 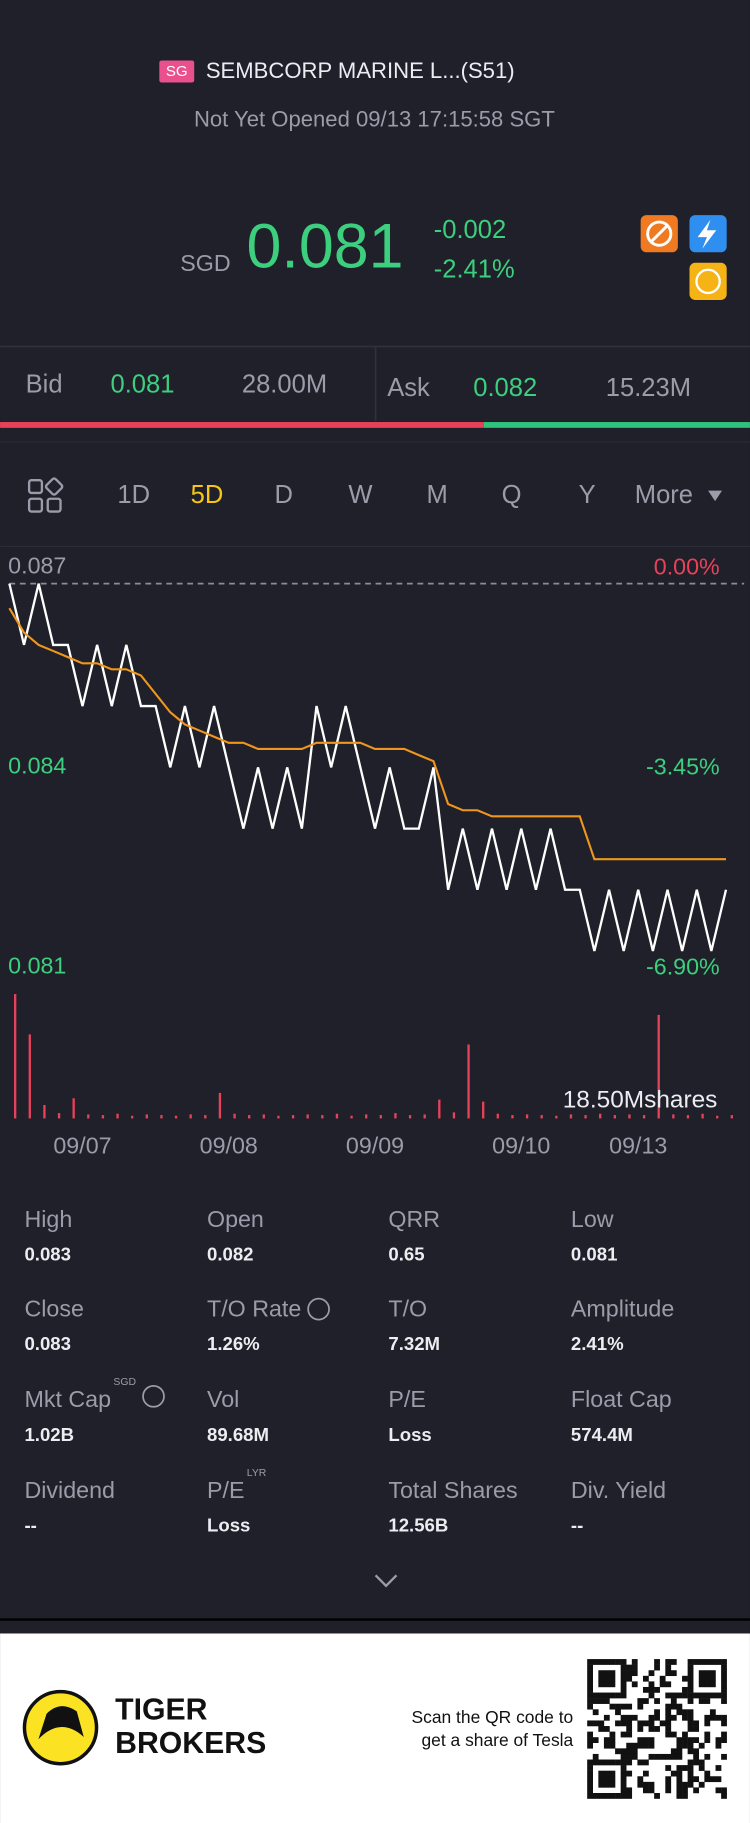 What do you see at coordinates (228, 1524) in the screenshot?
I see `stat-value: Loss` at bounding box center [228, 1524].